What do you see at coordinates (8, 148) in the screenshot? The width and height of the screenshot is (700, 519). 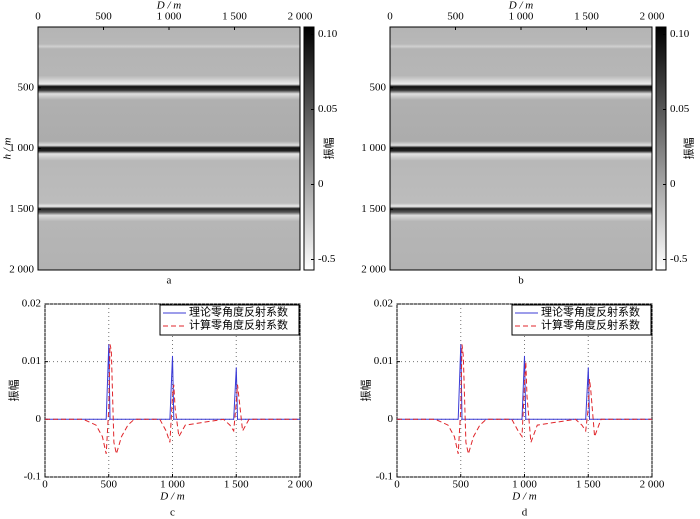 I see `y-axis-label: h / m` at bounding box center [8, 148].